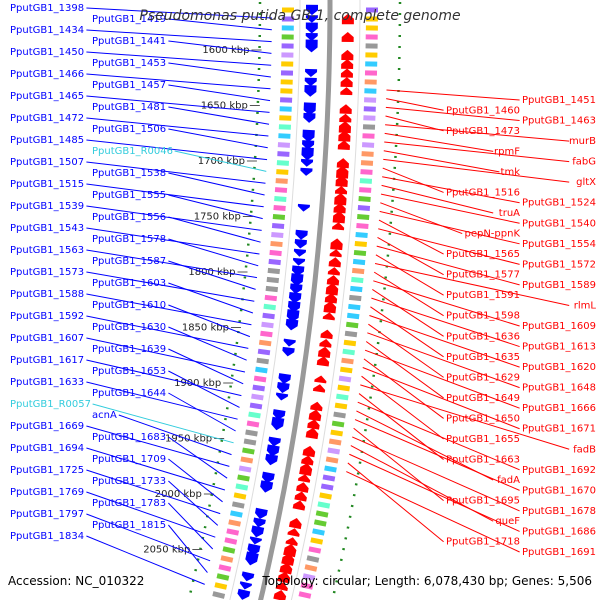 This screenshot has width=600, height=600. Describe the element at coordinates (47, 52) in the screenshot. I see `forward-gene-label: PputGB1_1450` at that location.